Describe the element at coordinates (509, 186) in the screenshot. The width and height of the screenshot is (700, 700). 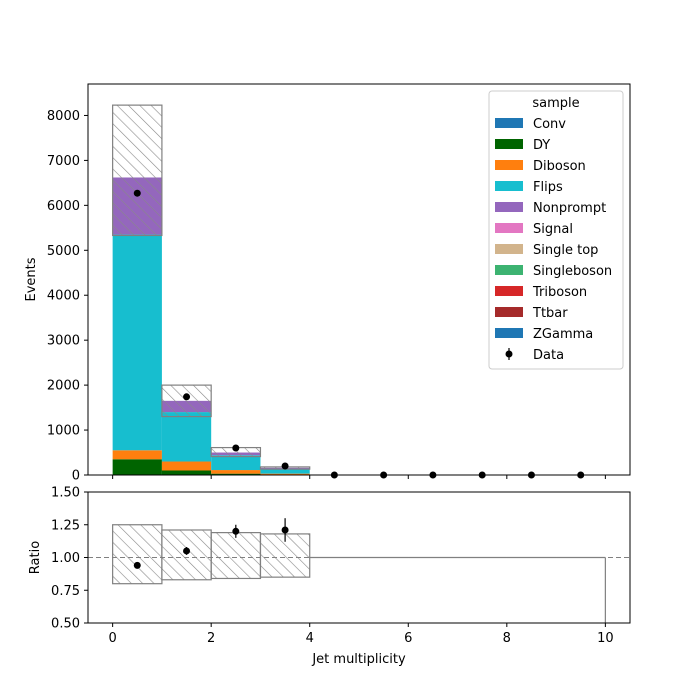
I see `legend-swatch-flips` at that location.